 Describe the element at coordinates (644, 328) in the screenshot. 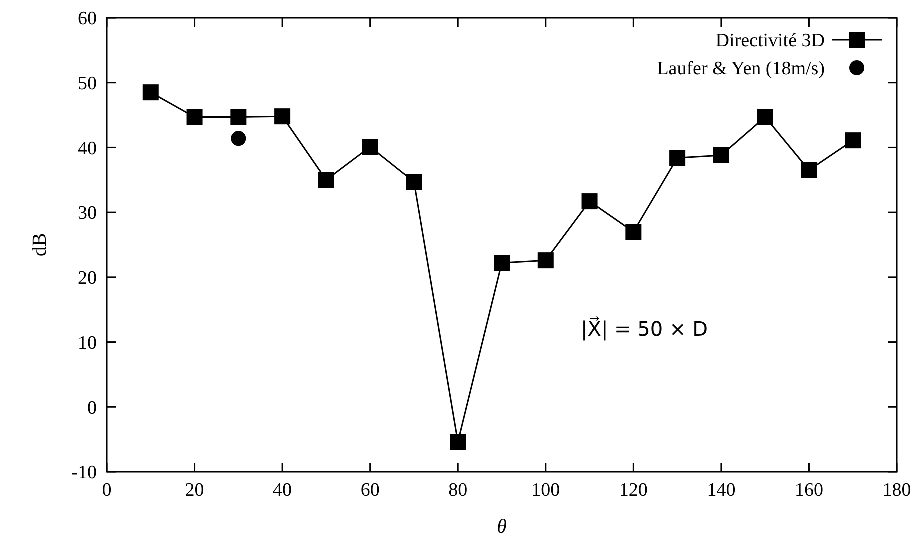

I see `annotation: |X⃗| = 50 × D` at that location.